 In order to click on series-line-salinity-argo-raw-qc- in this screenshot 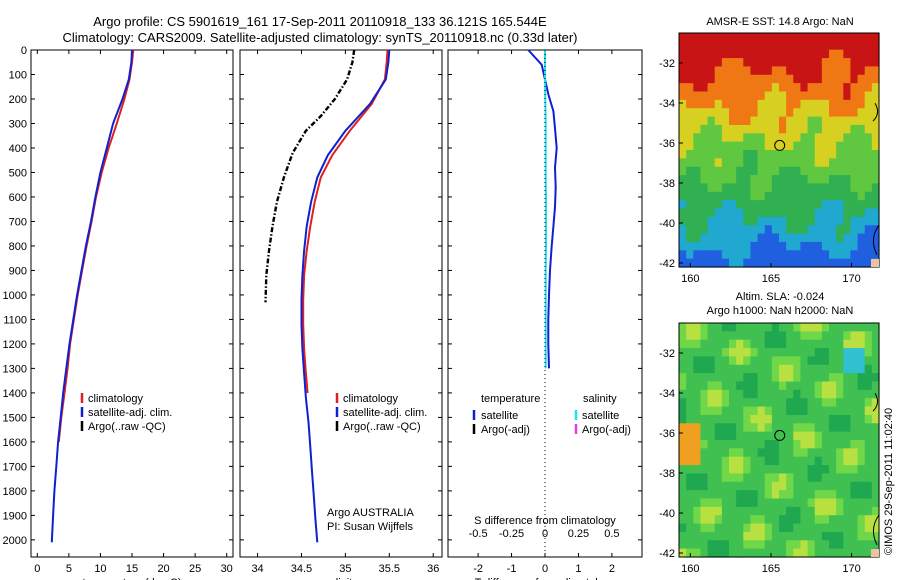, I will do `click(310, 176)`.